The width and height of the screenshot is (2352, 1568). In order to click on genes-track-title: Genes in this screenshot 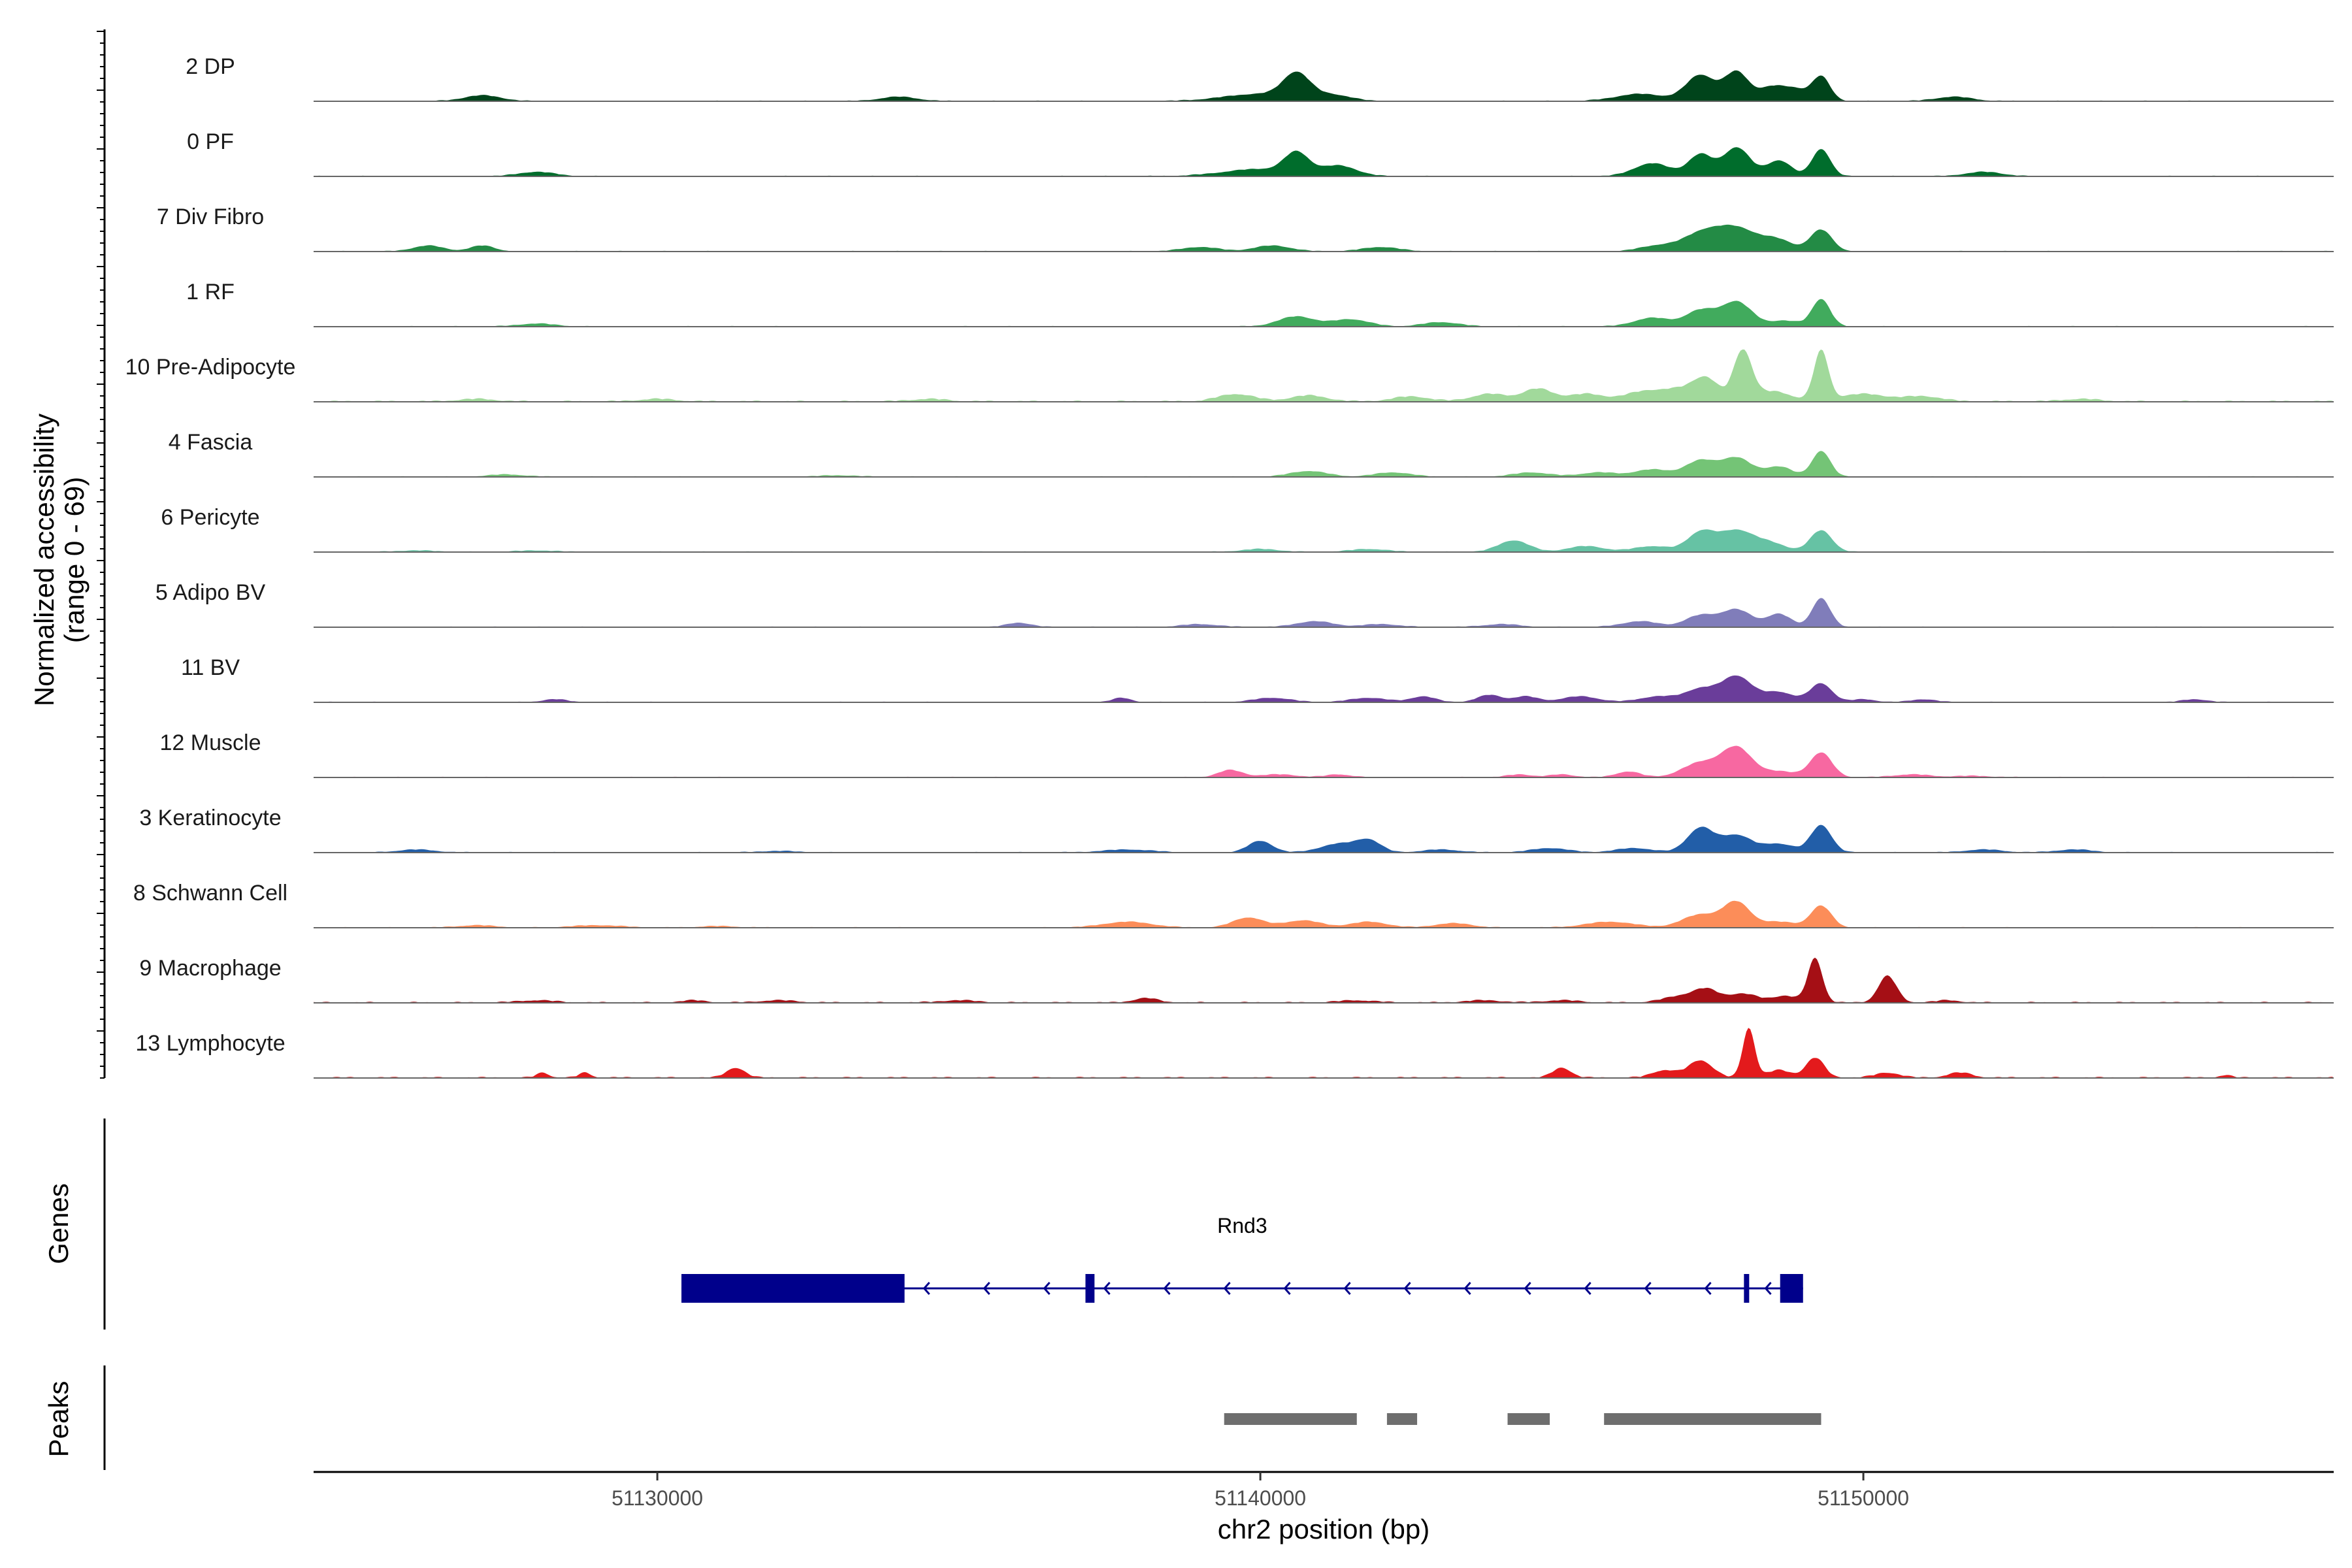, I will do `click(58, 1223)`.